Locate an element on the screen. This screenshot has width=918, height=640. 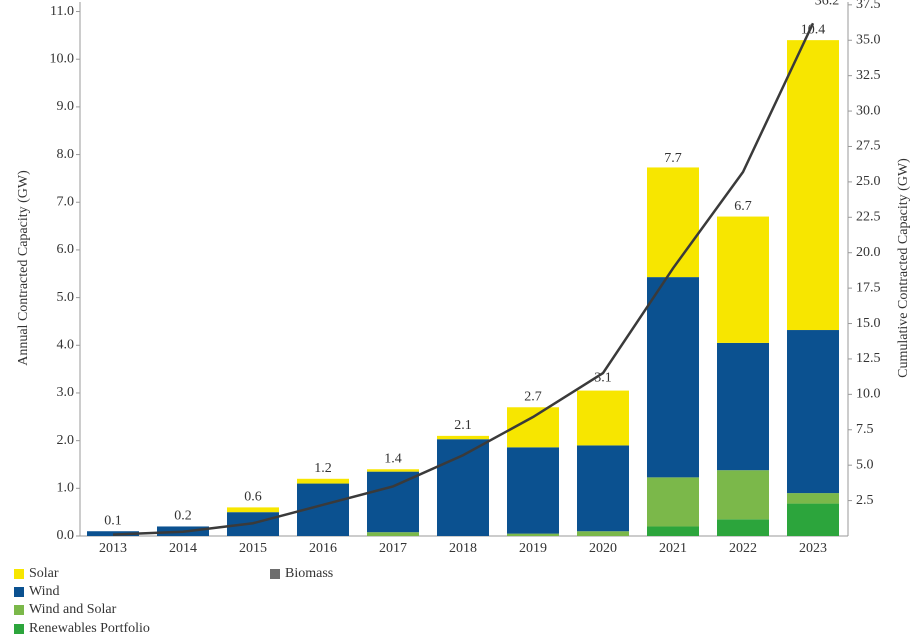
y-tick-label: 4.0 is located at coordinates (66, 345).